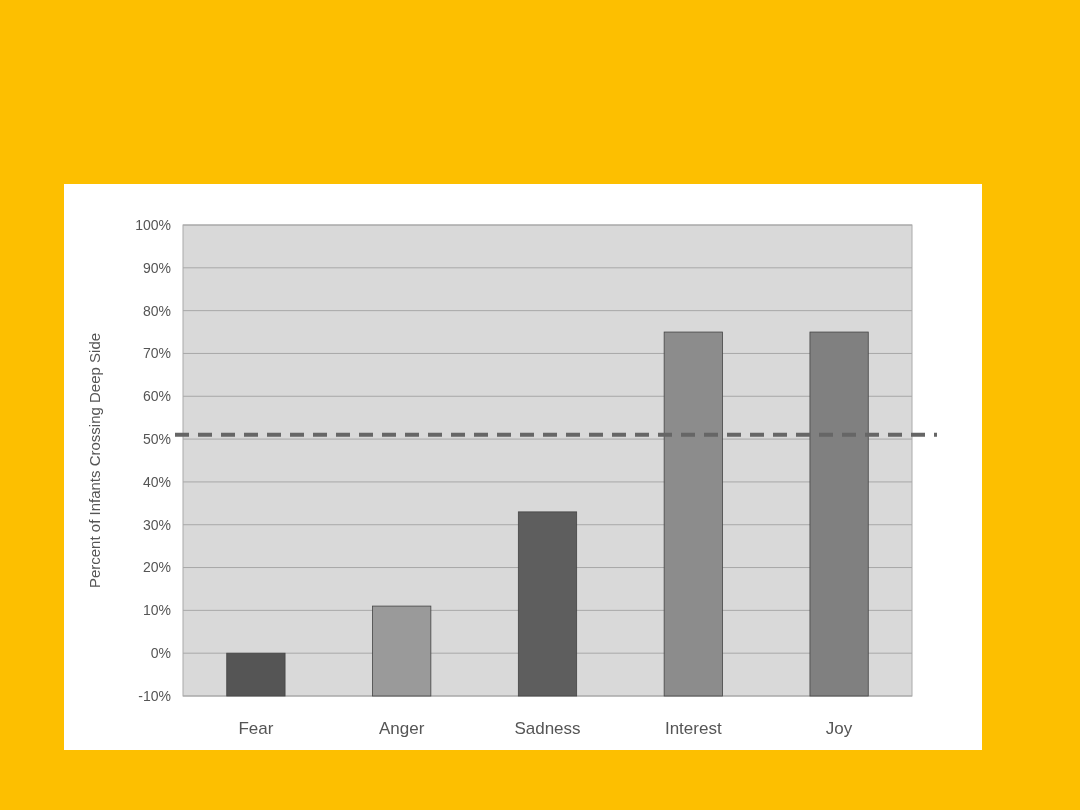  What do you see at coordinates (156, 481) in the screenshot?
I see `y-tick-label: 40%` at bounding box center [156, 481].